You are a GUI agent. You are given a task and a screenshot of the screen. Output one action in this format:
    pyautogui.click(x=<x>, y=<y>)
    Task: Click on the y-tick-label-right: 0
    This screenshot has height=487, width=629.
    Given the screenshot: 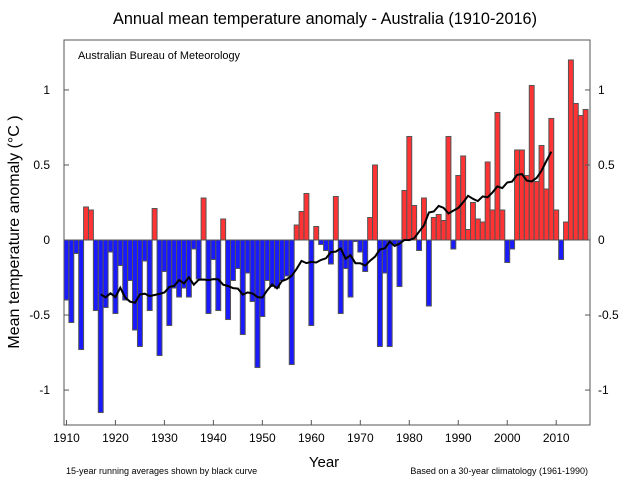 What is the action you would take?
    pyautogui.click(x=601, y=240)
    